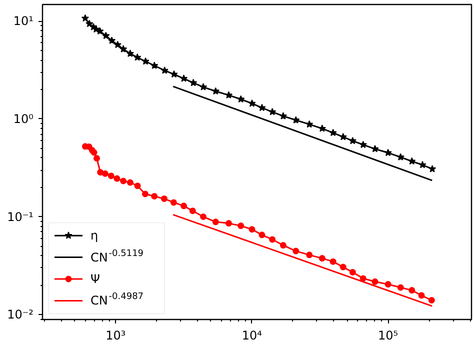  Describe the element at coordinates (94, 235) in the screenshot. I see `legend-label: η` at that location.